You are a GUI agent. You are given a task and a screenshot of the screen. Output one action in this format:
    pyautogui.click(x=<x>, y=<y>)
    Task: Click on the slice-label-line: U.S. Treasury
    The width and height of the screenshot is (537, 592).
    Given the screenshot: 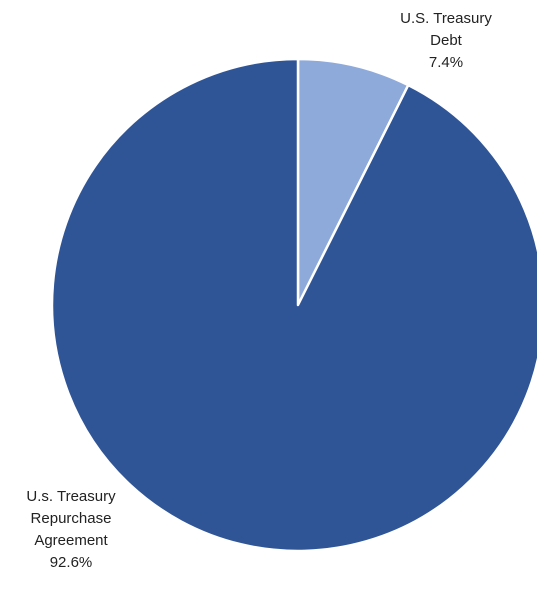 What is the action you would take?
    pyautogui.click(x=446, y=18)
    